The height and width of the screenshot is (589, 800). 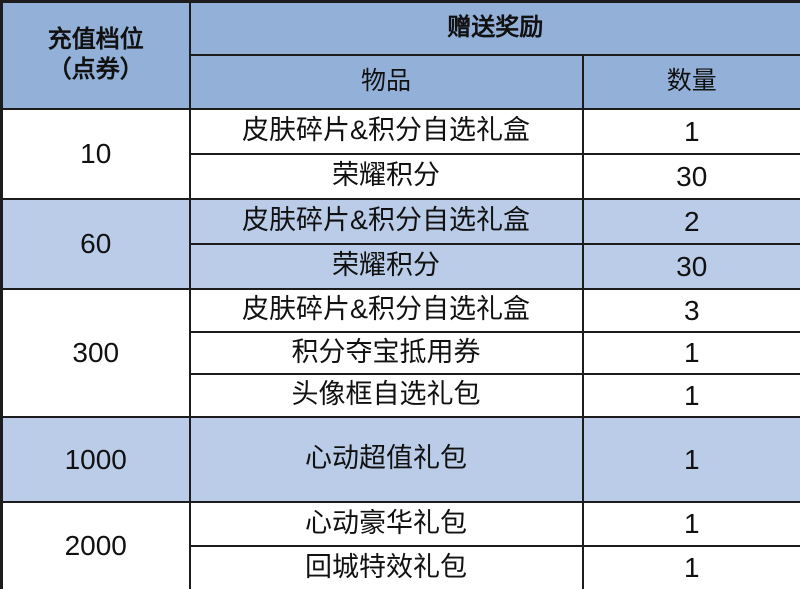 What do you see at coordinates (95, 544) in the screenshot?
I see `tier-cell: 2000` at bounding box center [95, 544].